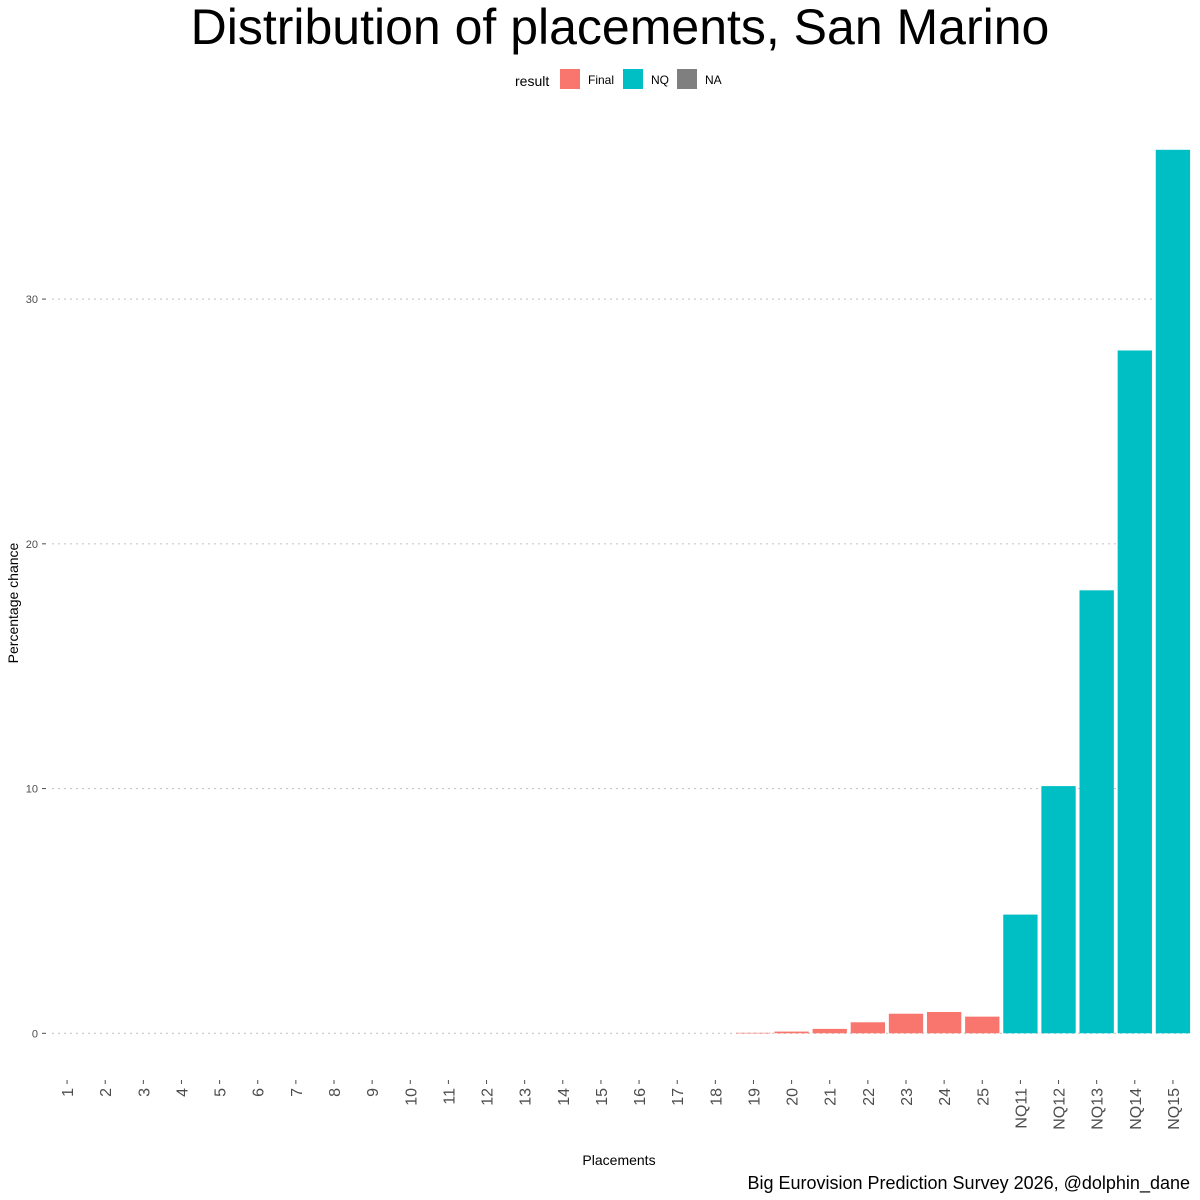 The image size is (1200, 1200). Describe the element at coordinates (32, 300) in the screenshot. I see `y-tick-label: 30` at that location.